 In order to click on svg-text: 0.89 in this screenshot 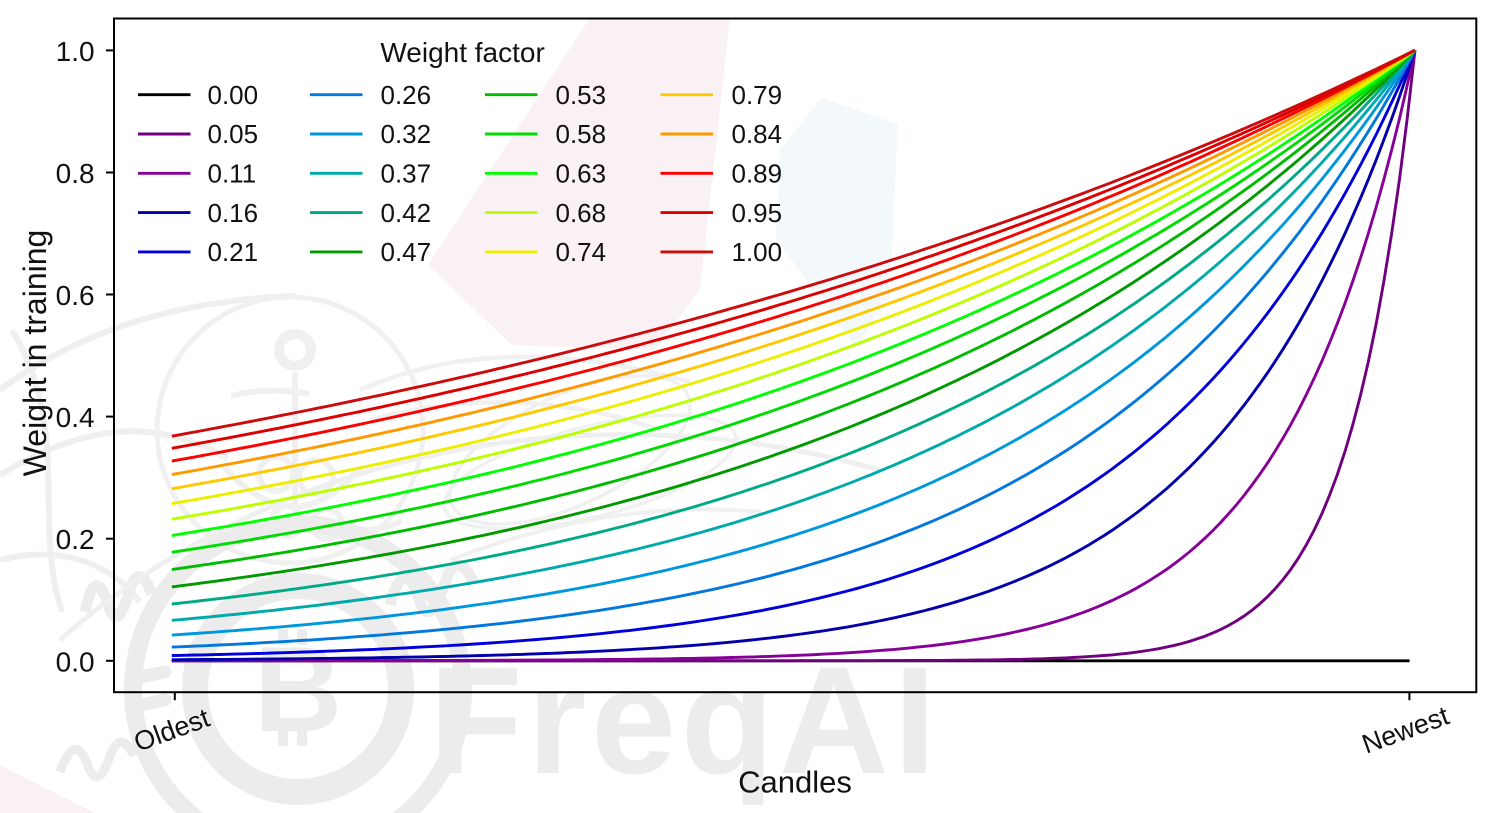, I will do `click(757, 174)`.